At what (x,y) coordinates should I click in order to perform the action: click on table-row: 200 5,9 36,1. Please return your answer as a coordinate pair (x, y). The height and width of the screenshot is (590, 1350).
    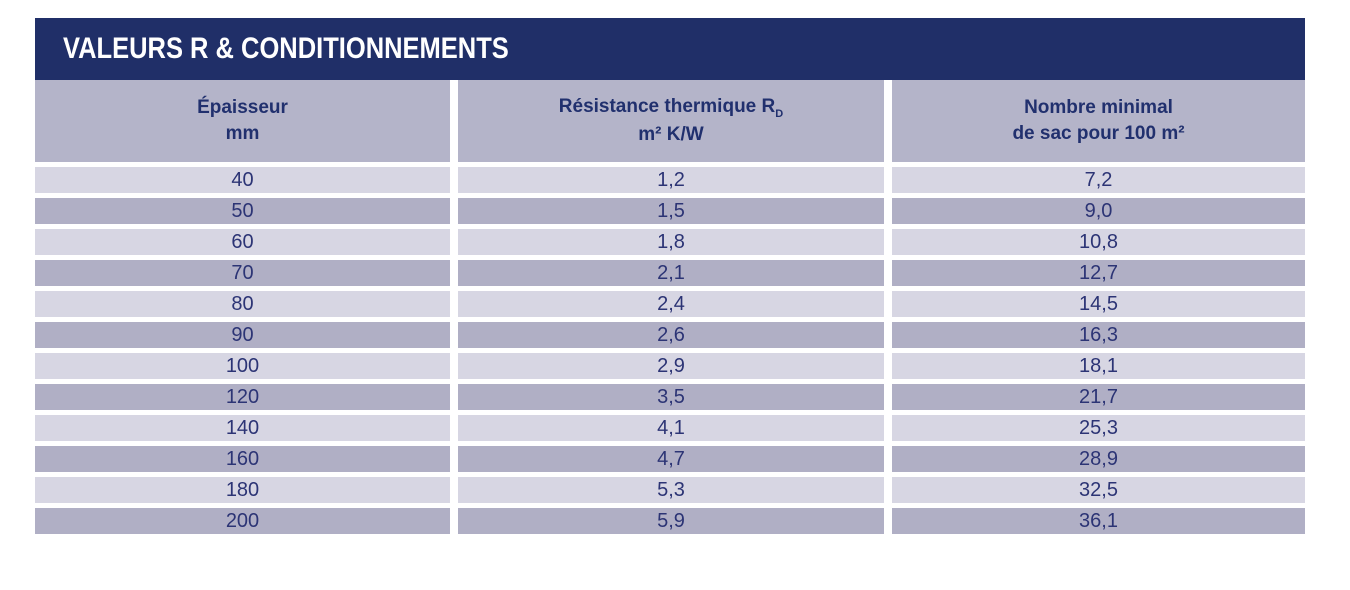
    Looking at the image, I should click on (670, 521).